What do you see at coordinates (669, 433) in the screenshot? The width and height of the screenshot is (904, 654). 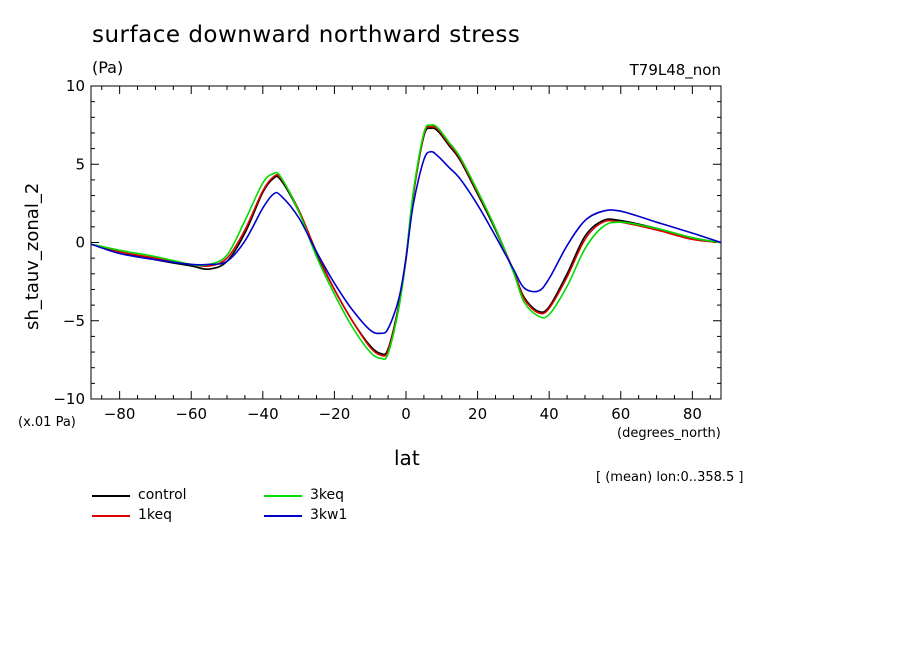 I see `x-axis-units: (degrees_north)` at bounding box center [669, 433].